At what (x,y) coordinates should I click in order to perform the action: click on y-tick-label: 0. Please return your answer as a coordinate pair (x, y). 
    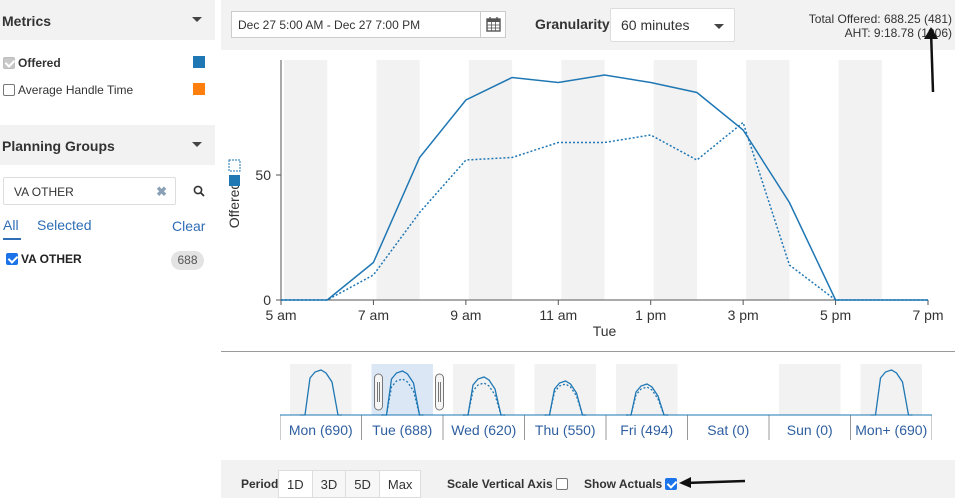
    Looking at the image, I should click on (267, 300).